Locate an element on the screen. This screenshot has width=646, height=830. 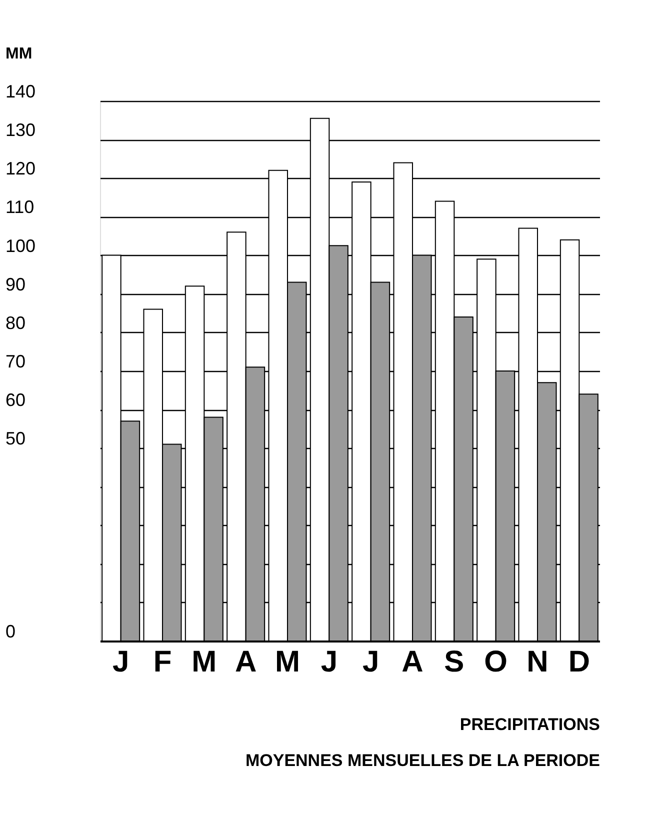
y-tick-label: 90 is located at coordinates (16, 284).